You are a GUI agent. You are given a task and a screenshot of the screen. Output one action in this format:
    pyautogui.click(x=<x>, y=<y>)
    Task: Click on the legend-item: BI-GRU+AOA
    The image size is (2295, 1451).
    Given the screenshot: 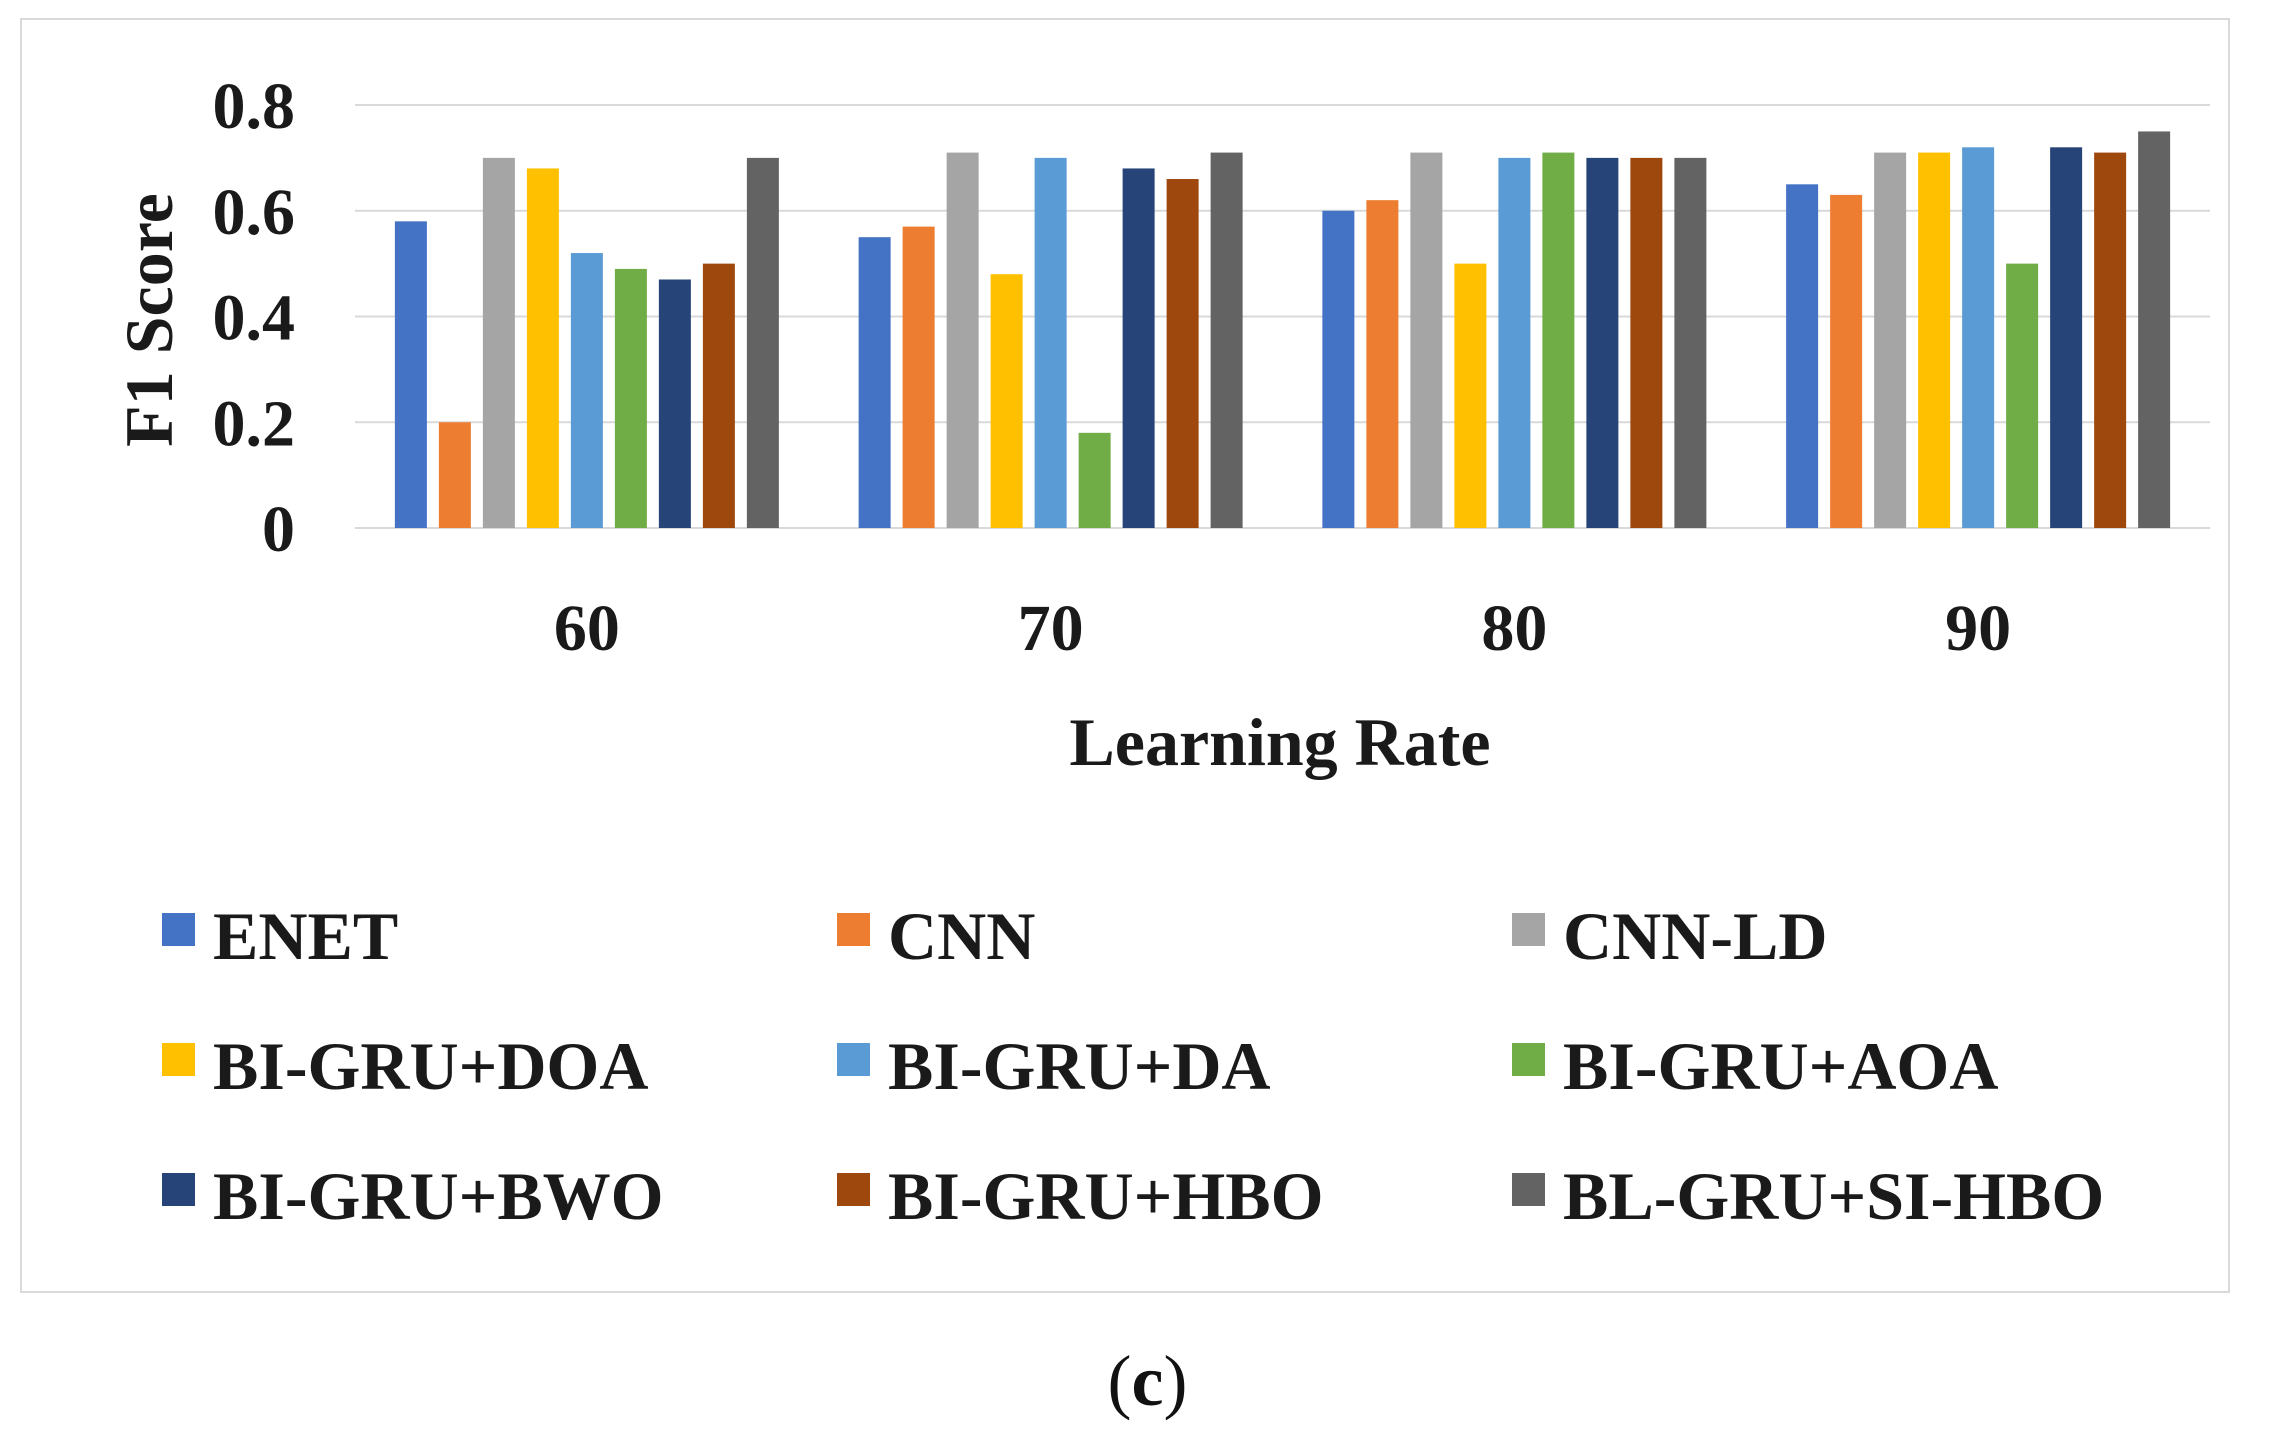 What is the action you would take?
    pyautogui.click(x=1755, y=1066)
    